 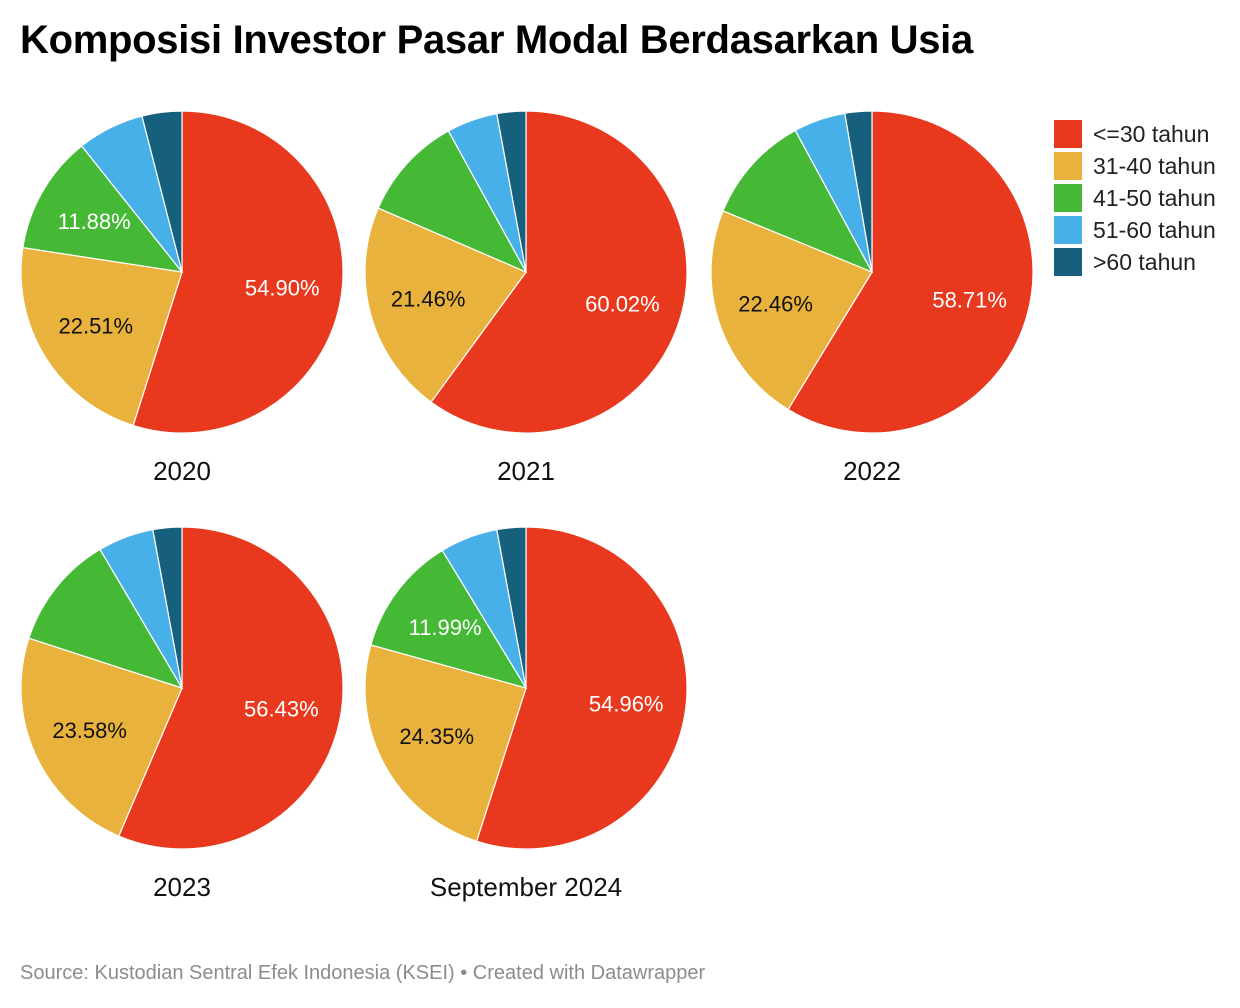 What do you see at coordinates (526, 887) in the screenshot?
I see `pie-title: September 2024` at bounding box center [526, 887].